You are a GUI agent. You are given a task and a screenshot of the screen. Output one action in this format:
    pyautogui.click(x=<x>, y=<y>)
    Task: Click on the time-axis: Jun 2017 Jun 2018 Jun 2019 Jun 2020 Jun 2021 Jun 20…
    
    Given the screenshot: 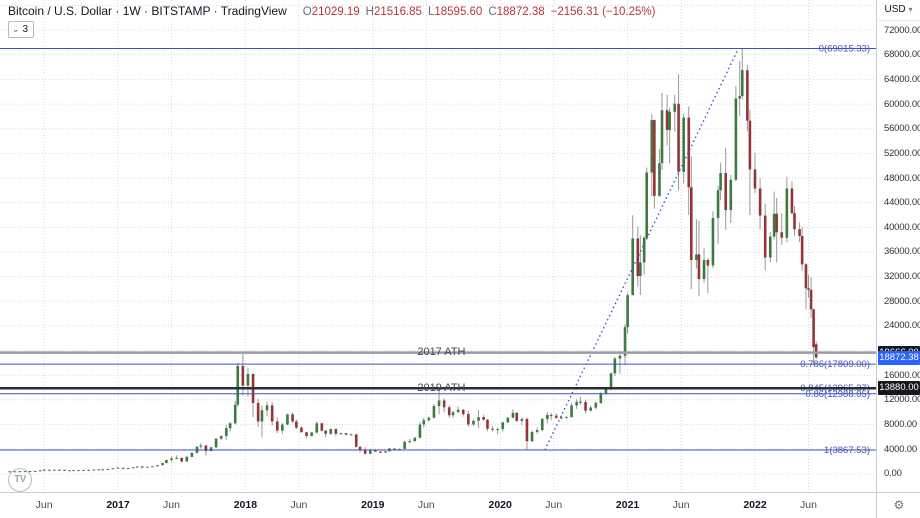 What is the action you would take?
    pyautogui.click(x=438, y=505)
    